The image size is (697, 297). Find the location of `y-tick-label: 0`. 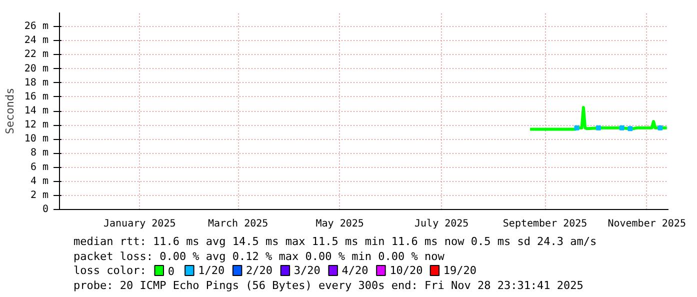

y-tick-label: 0 is located at coordinates (45, 209).